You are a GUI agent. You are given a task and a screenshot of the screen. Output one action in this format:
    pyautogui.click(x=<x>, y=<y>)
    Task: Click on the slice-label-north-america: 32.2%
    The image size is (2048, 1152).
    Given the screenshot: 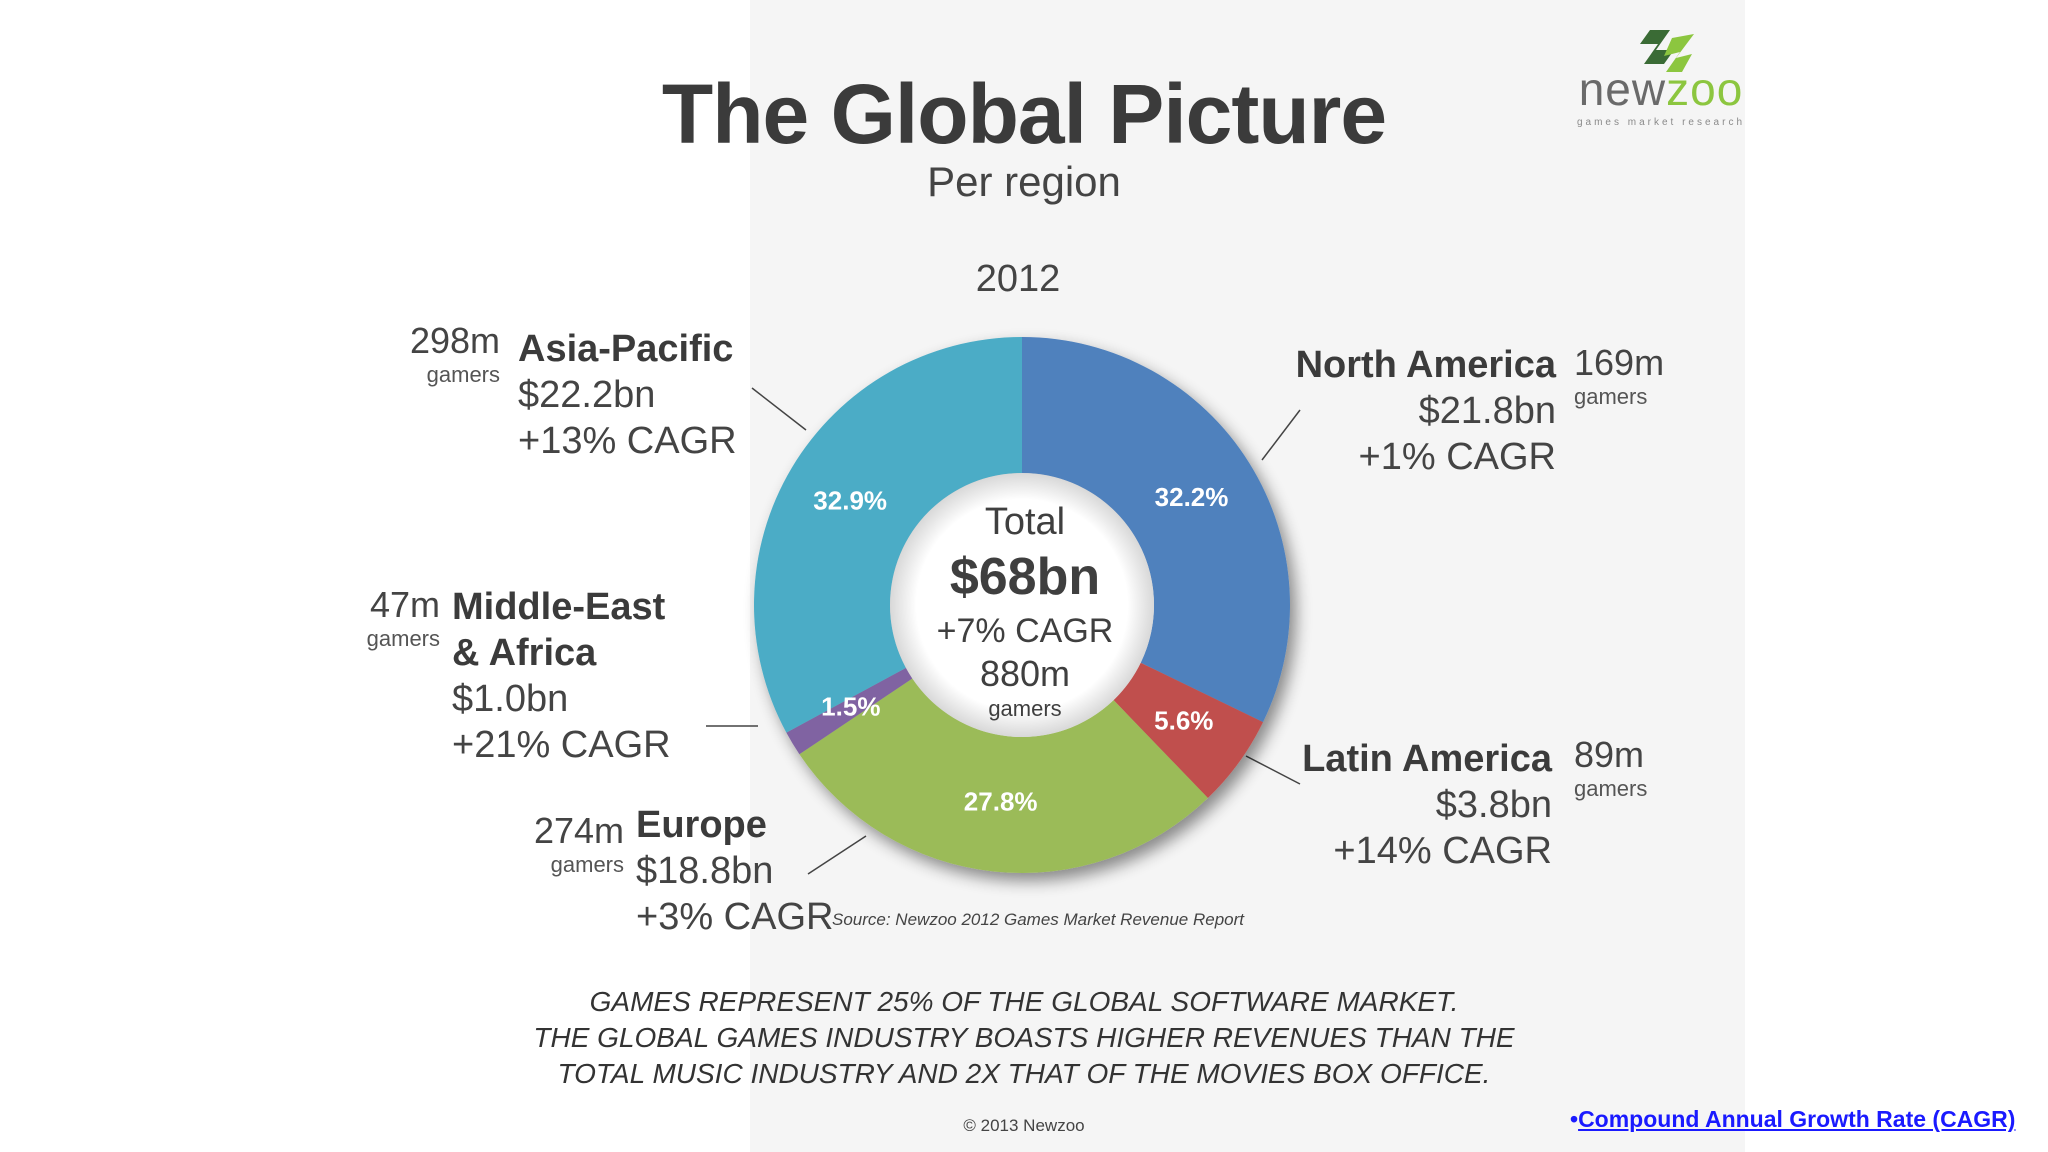 What is the action you would take?
    pyautogui.click(x=1192, y=497)
    